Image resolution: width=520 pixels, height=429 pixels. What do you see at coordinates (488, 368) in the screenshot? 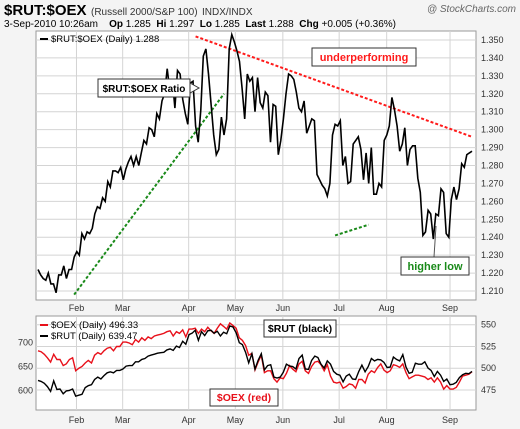
I see `bottom-right-tick-label: 500` at bounding box center [488, 368].